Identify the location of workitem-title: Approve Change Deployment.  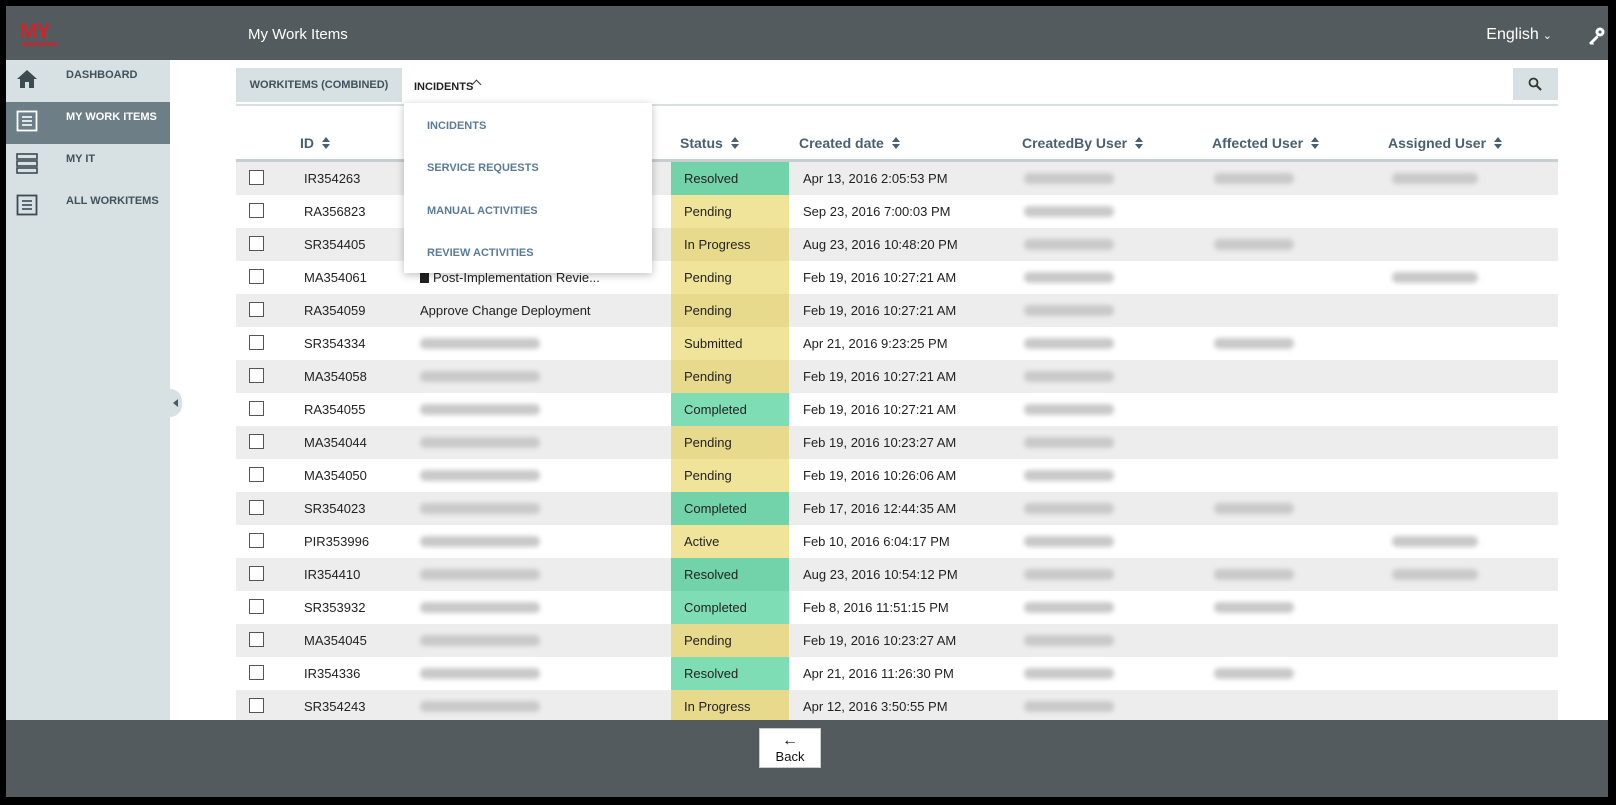
(505, 310).